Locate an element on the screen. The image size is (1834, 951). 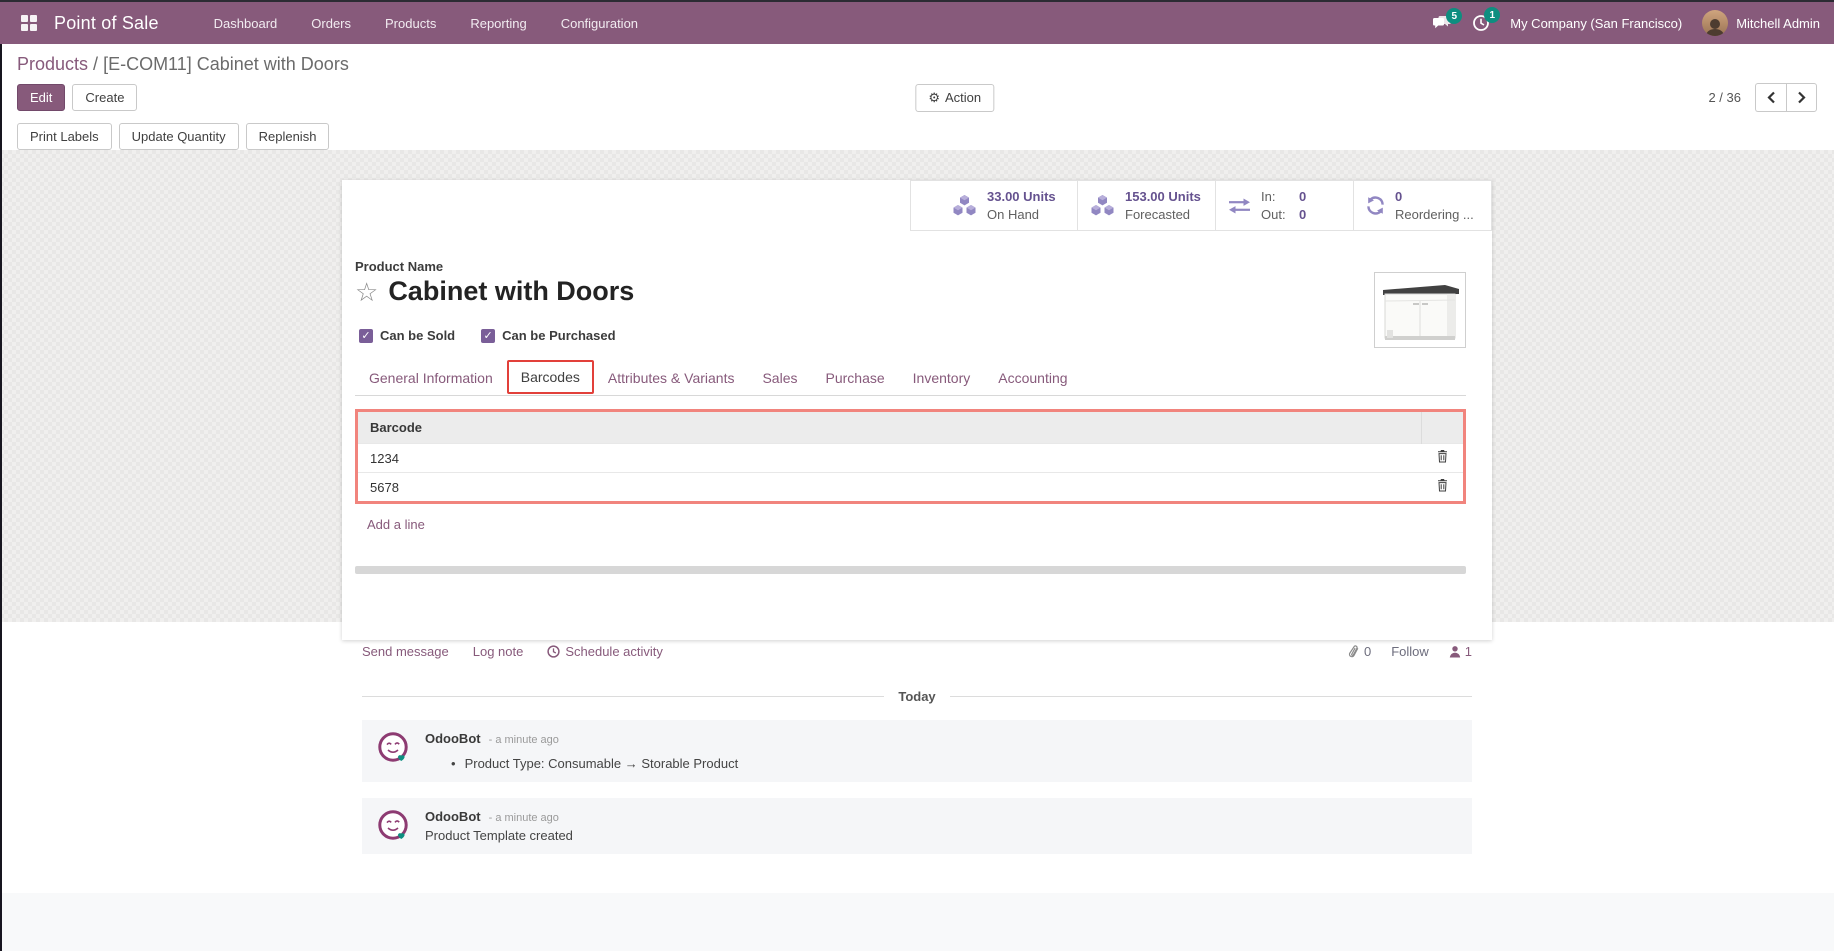
activities-badge: 1 is located at coordinates (1492, 15).